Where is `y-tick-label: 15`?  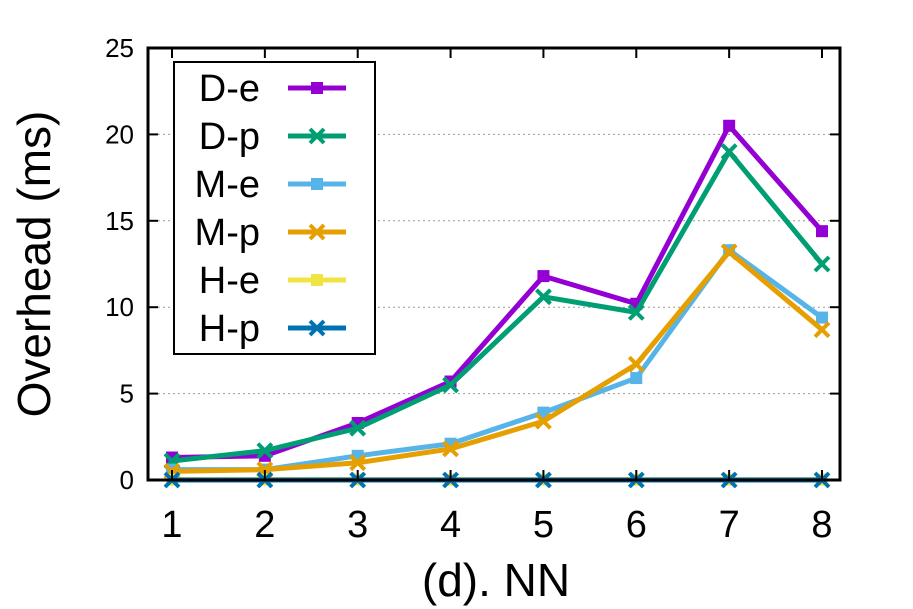
y-tick-label: 15 is located at coordinates (119, 221).